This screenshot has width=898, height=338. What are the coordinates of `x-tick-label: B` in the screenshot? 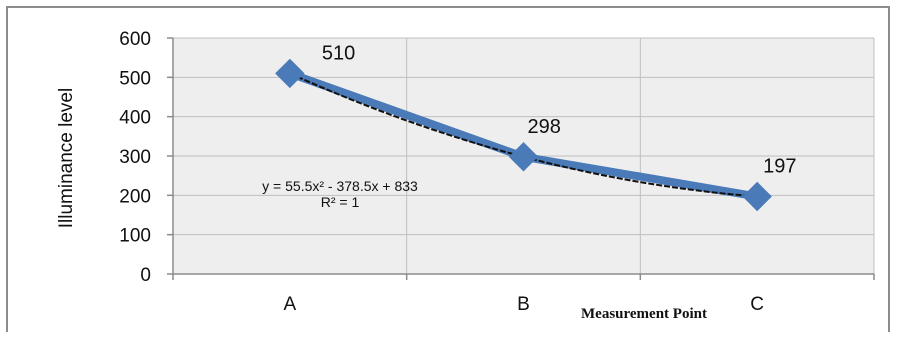 It's located at (523, 304).